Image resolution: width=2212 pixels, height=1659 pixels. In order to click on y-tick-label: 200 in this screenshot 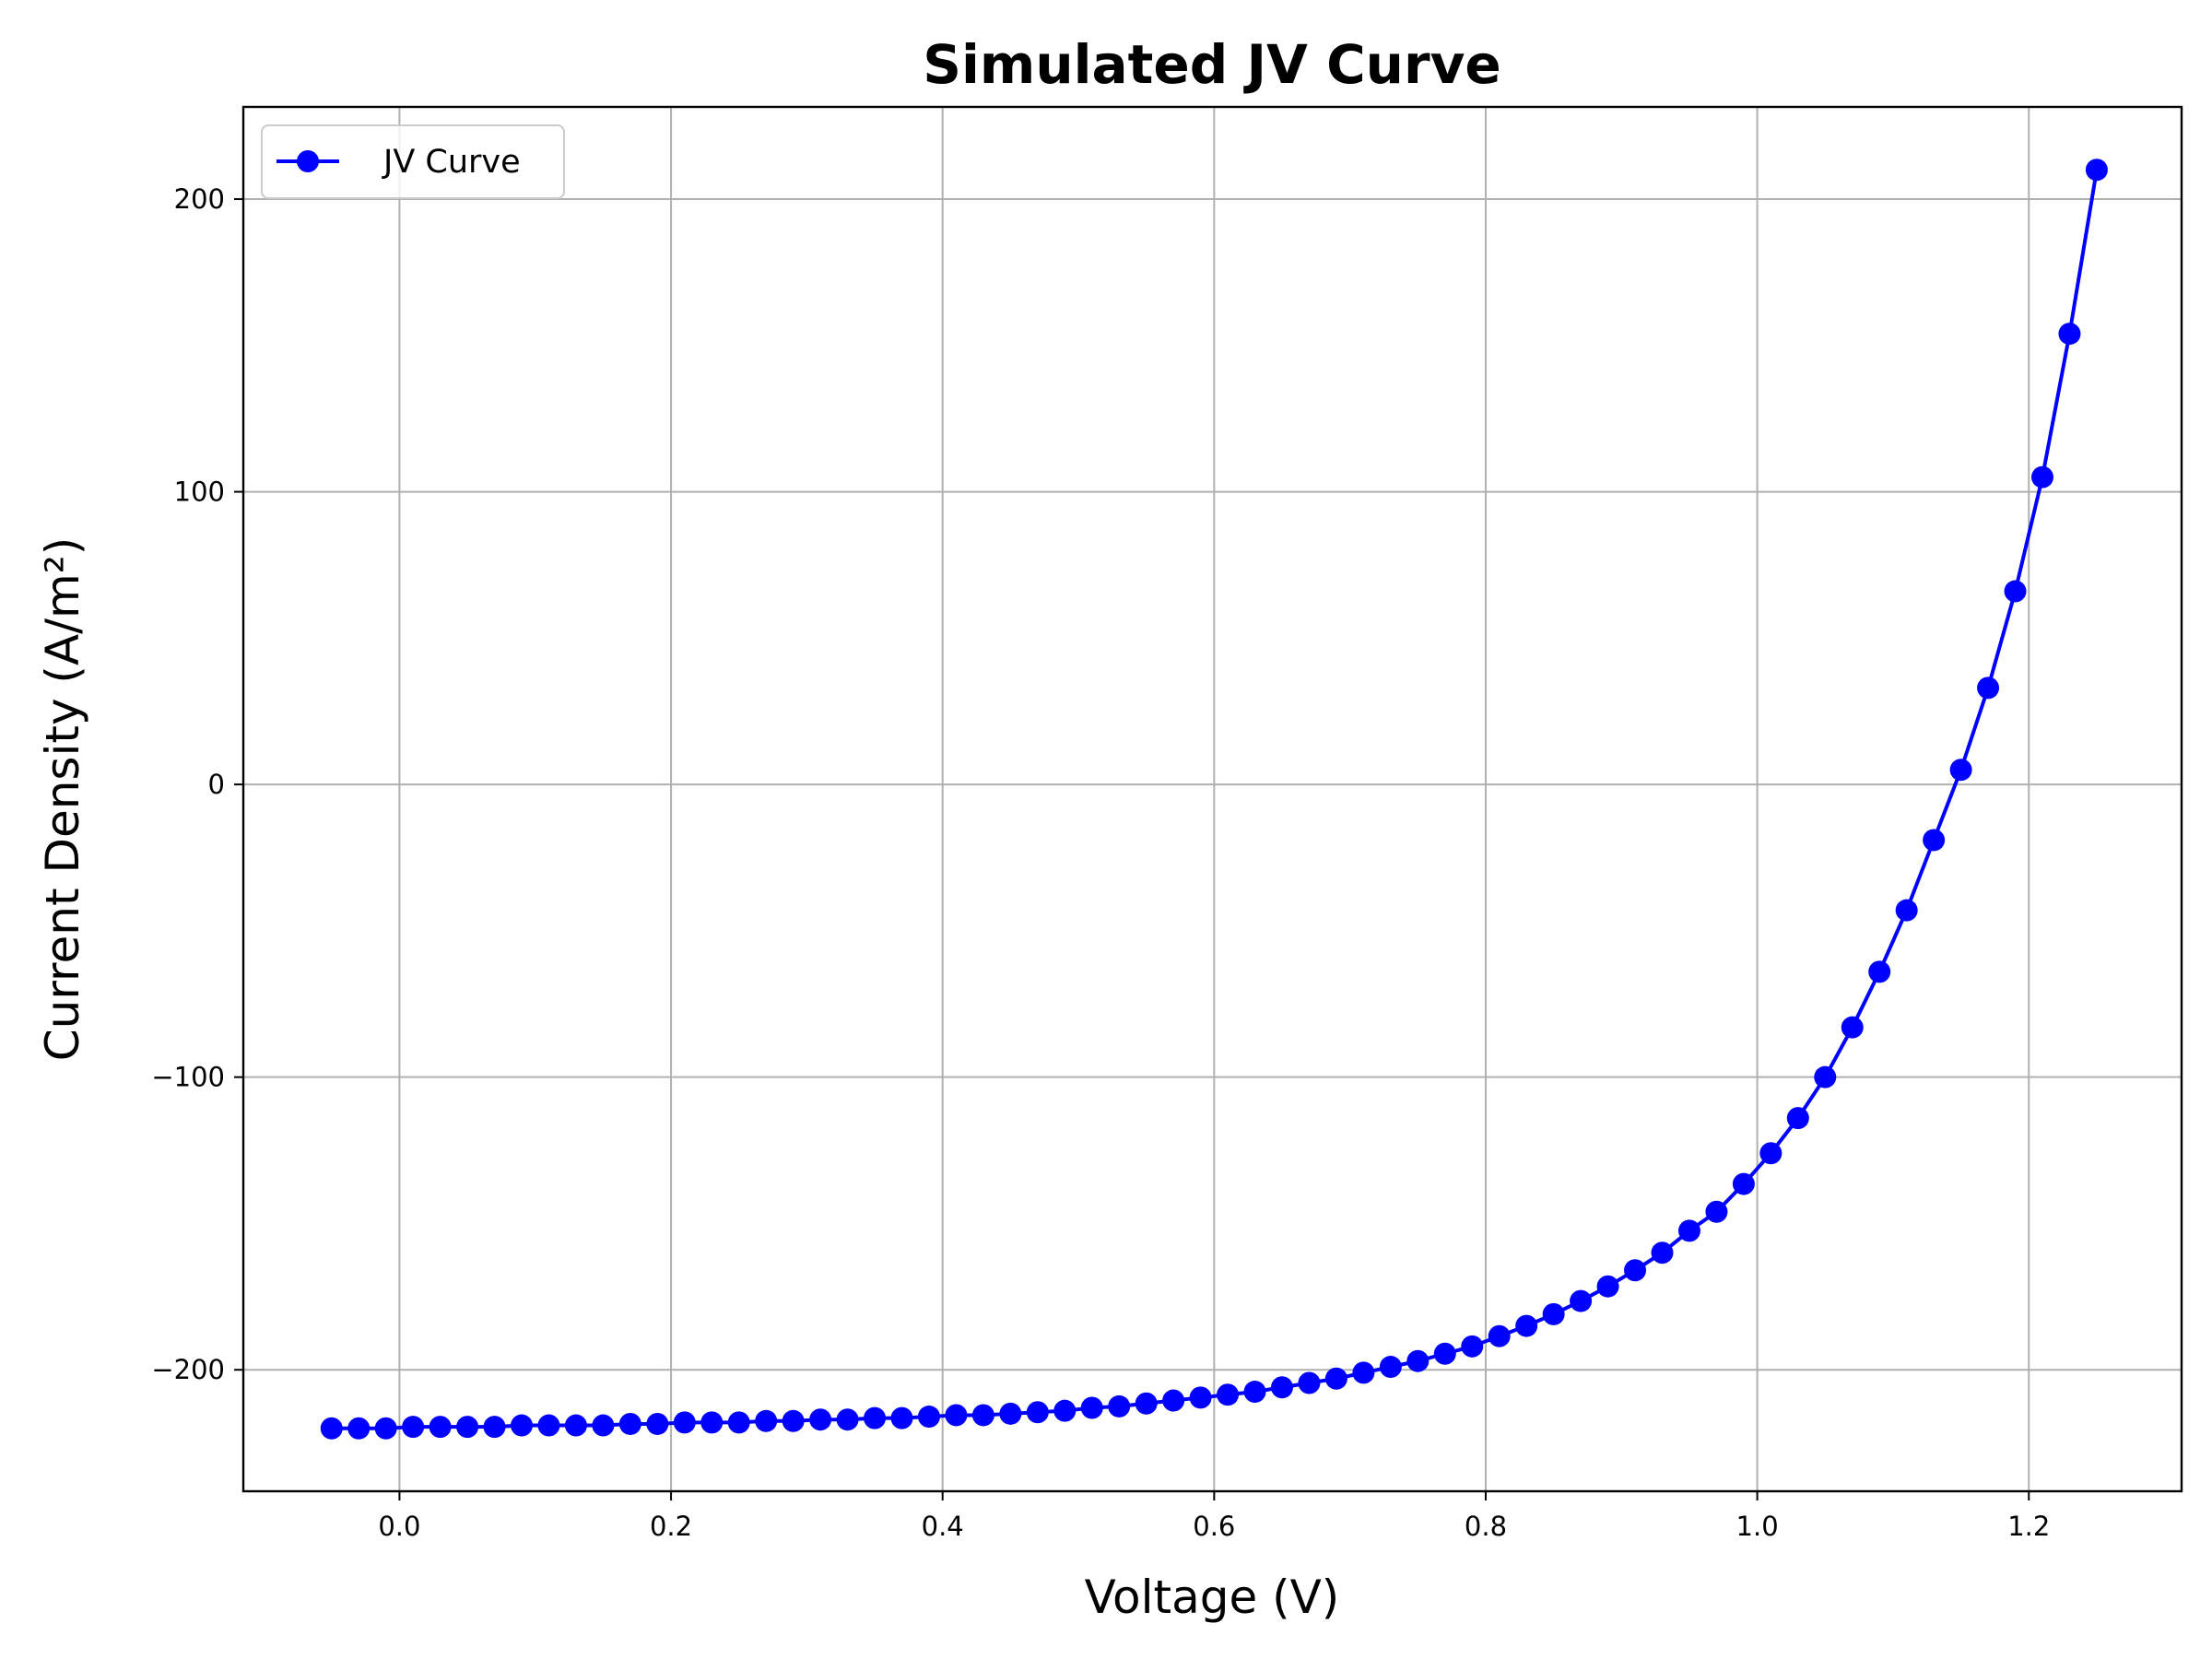, I will do `click(199, 199)`.